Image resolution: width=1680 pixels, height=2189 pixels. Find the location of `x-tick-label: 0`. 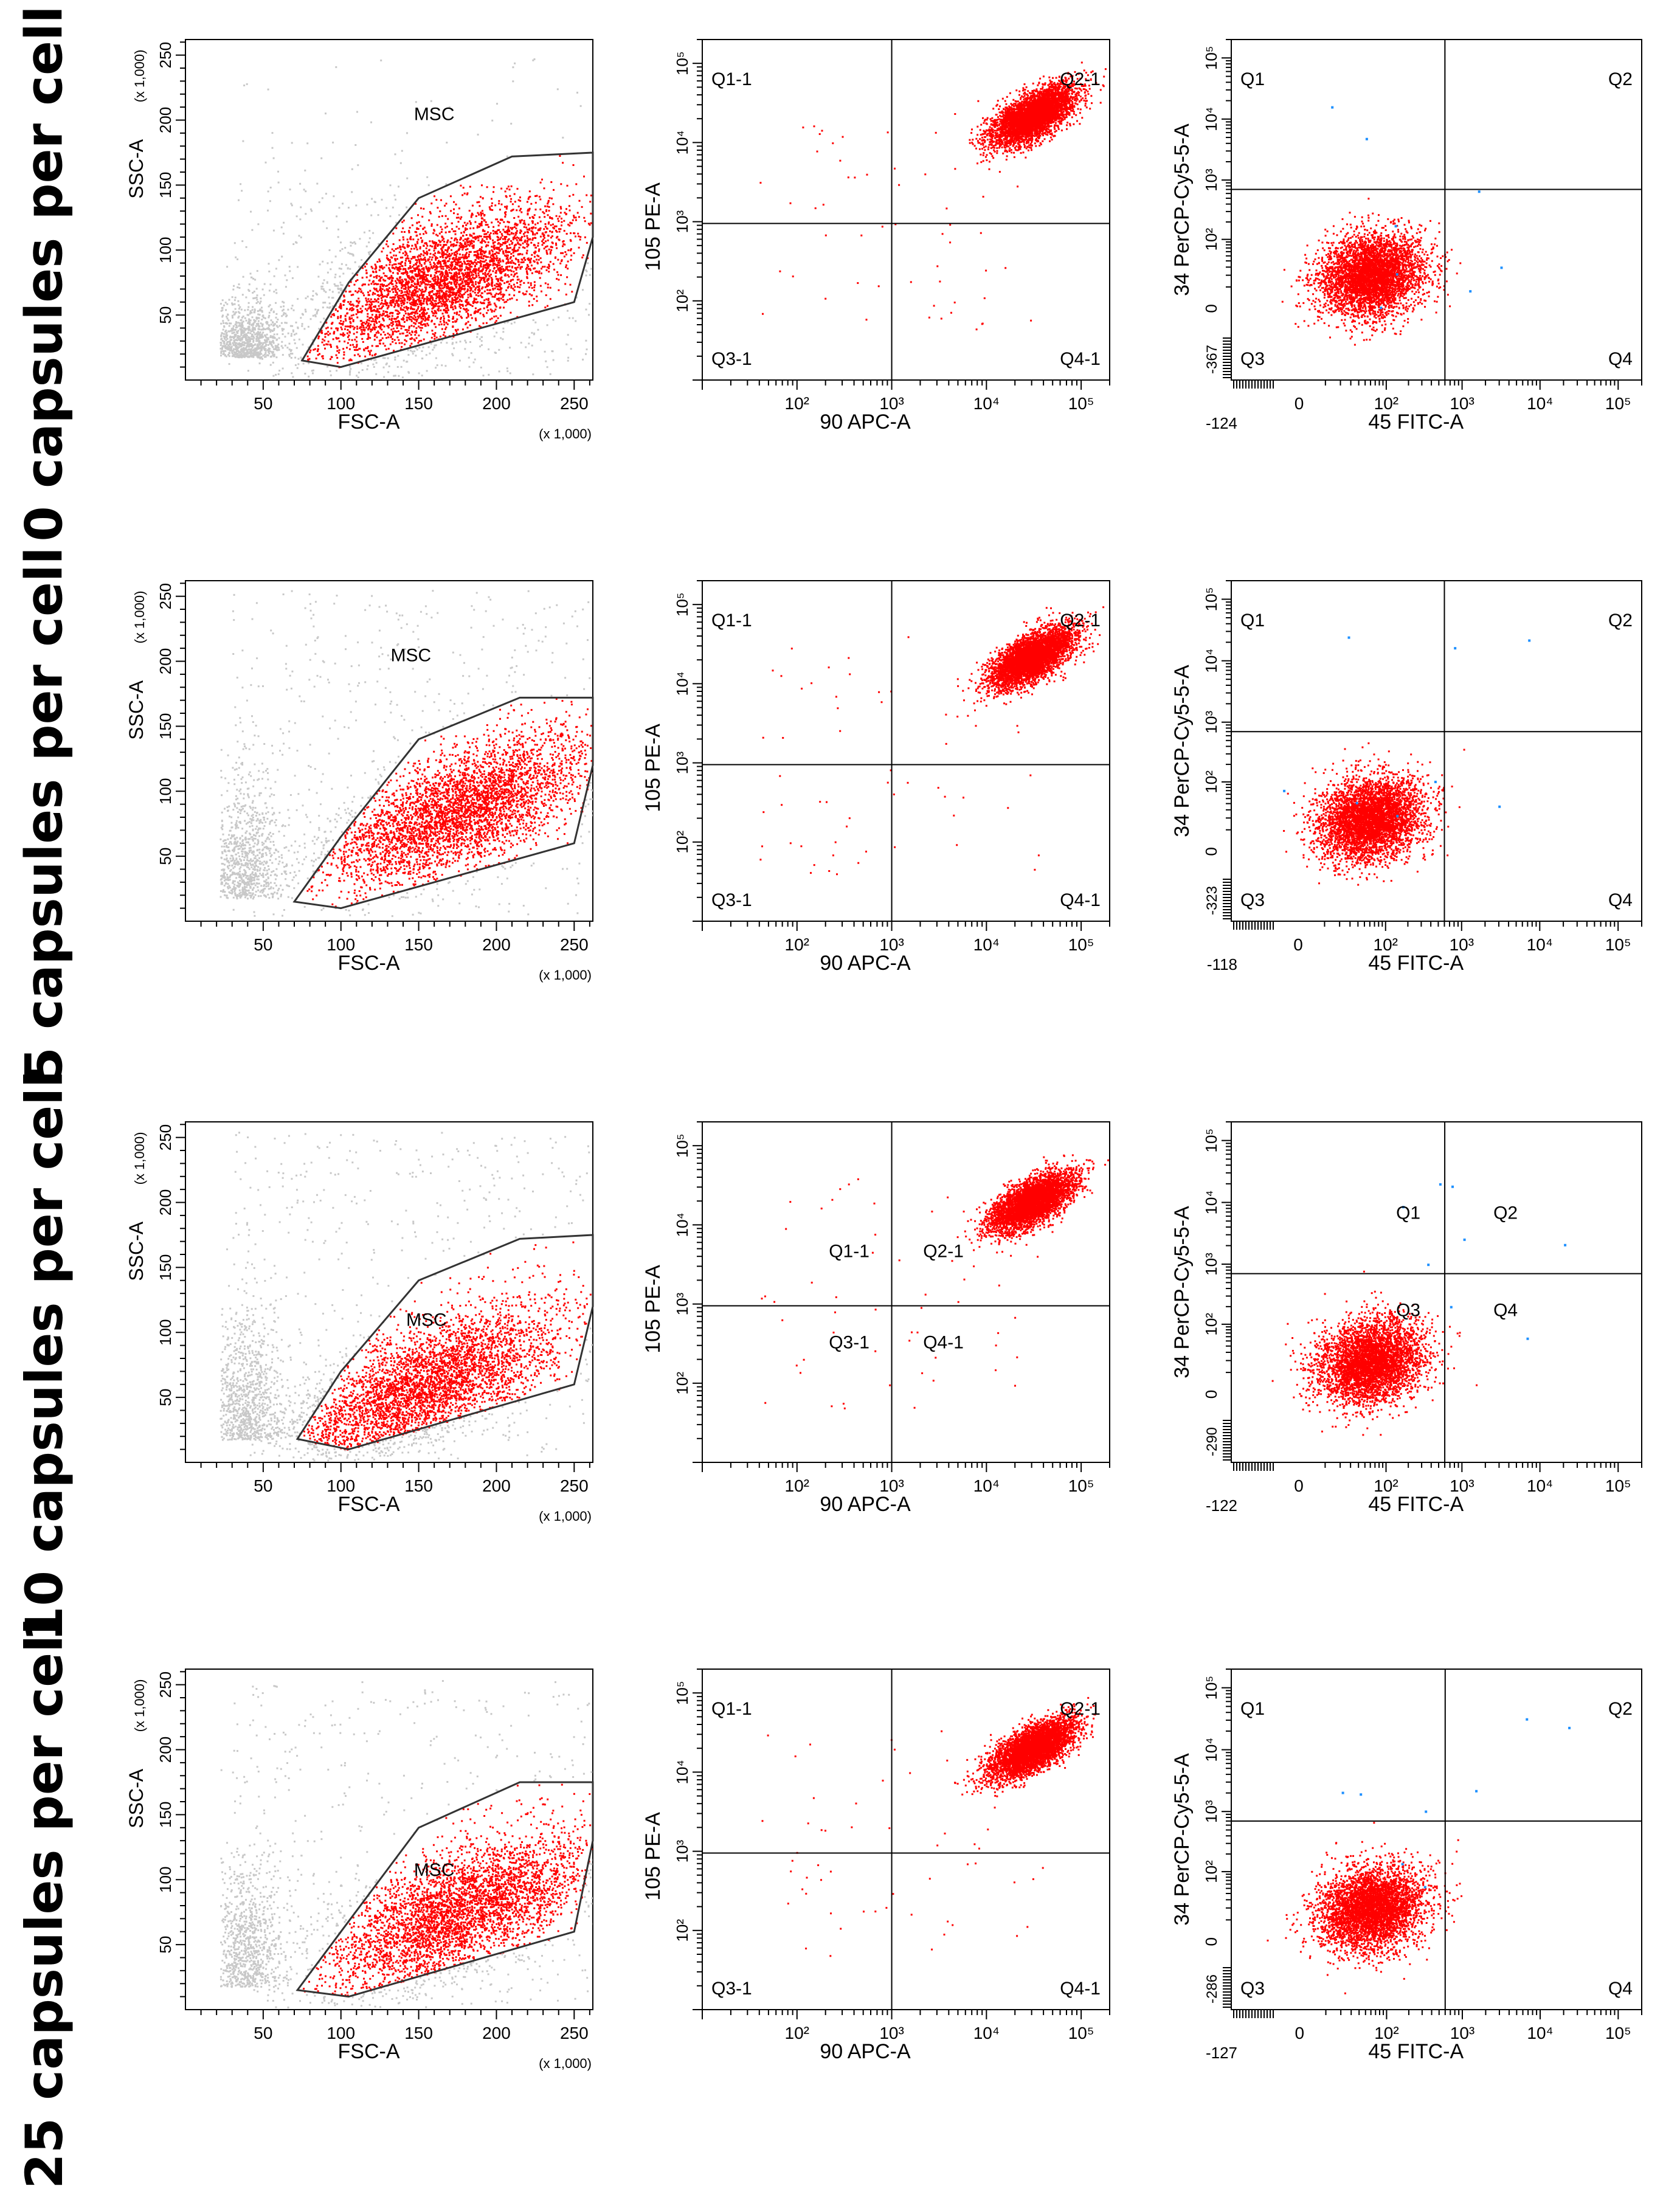

x-tick-label: 0 is located at coordinates (1298, 944).